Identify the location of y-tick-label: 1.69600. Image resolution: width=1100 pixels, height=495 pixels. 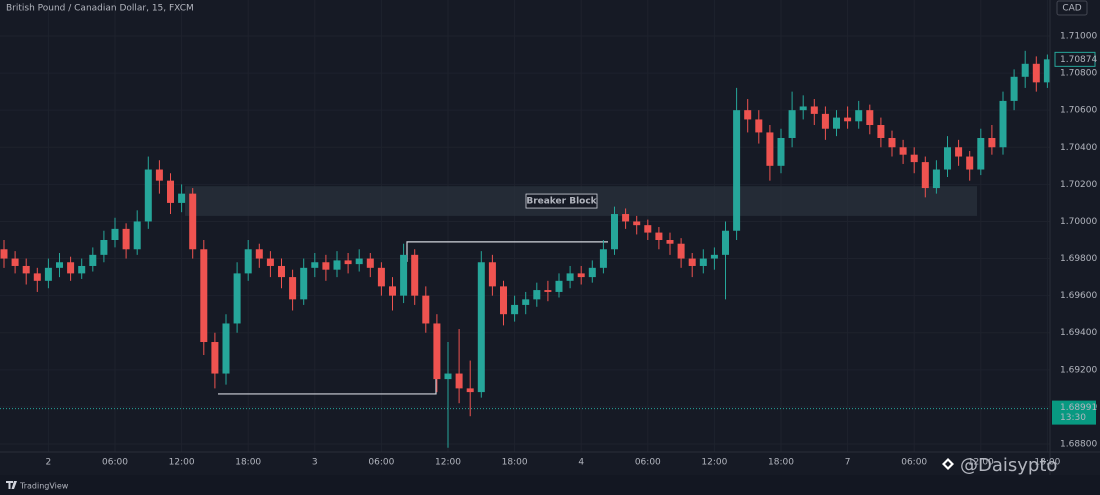
(1078, 296).